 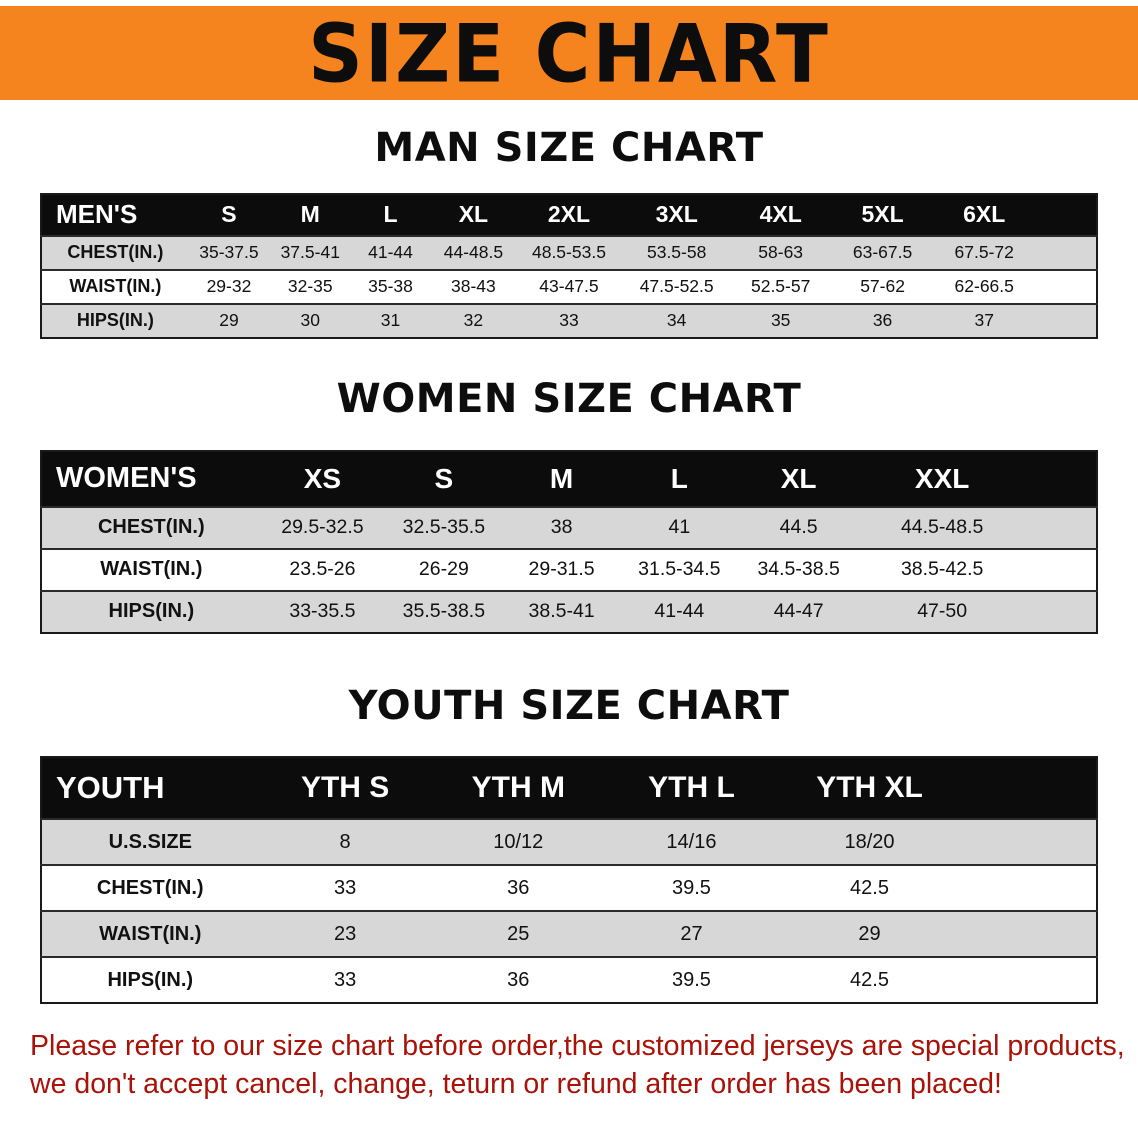 I want to click on size-value-cell: 29, so click(x=229, y=320).